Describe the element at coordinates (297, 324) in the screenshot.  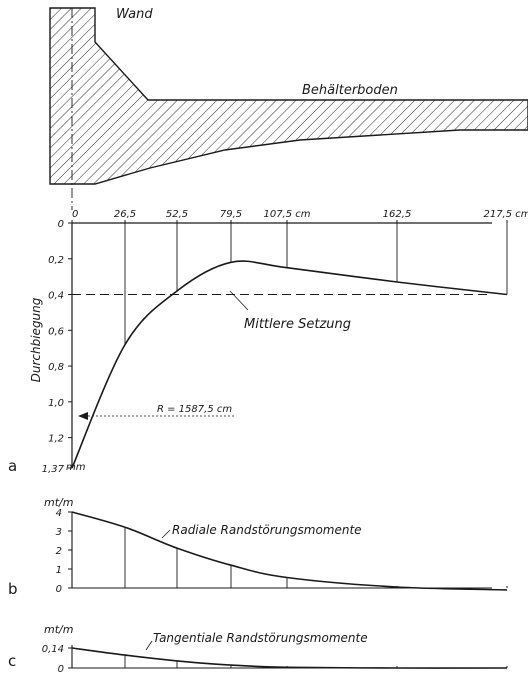
I see `mean-settlement-label: Mittlere Setzung` at that location.